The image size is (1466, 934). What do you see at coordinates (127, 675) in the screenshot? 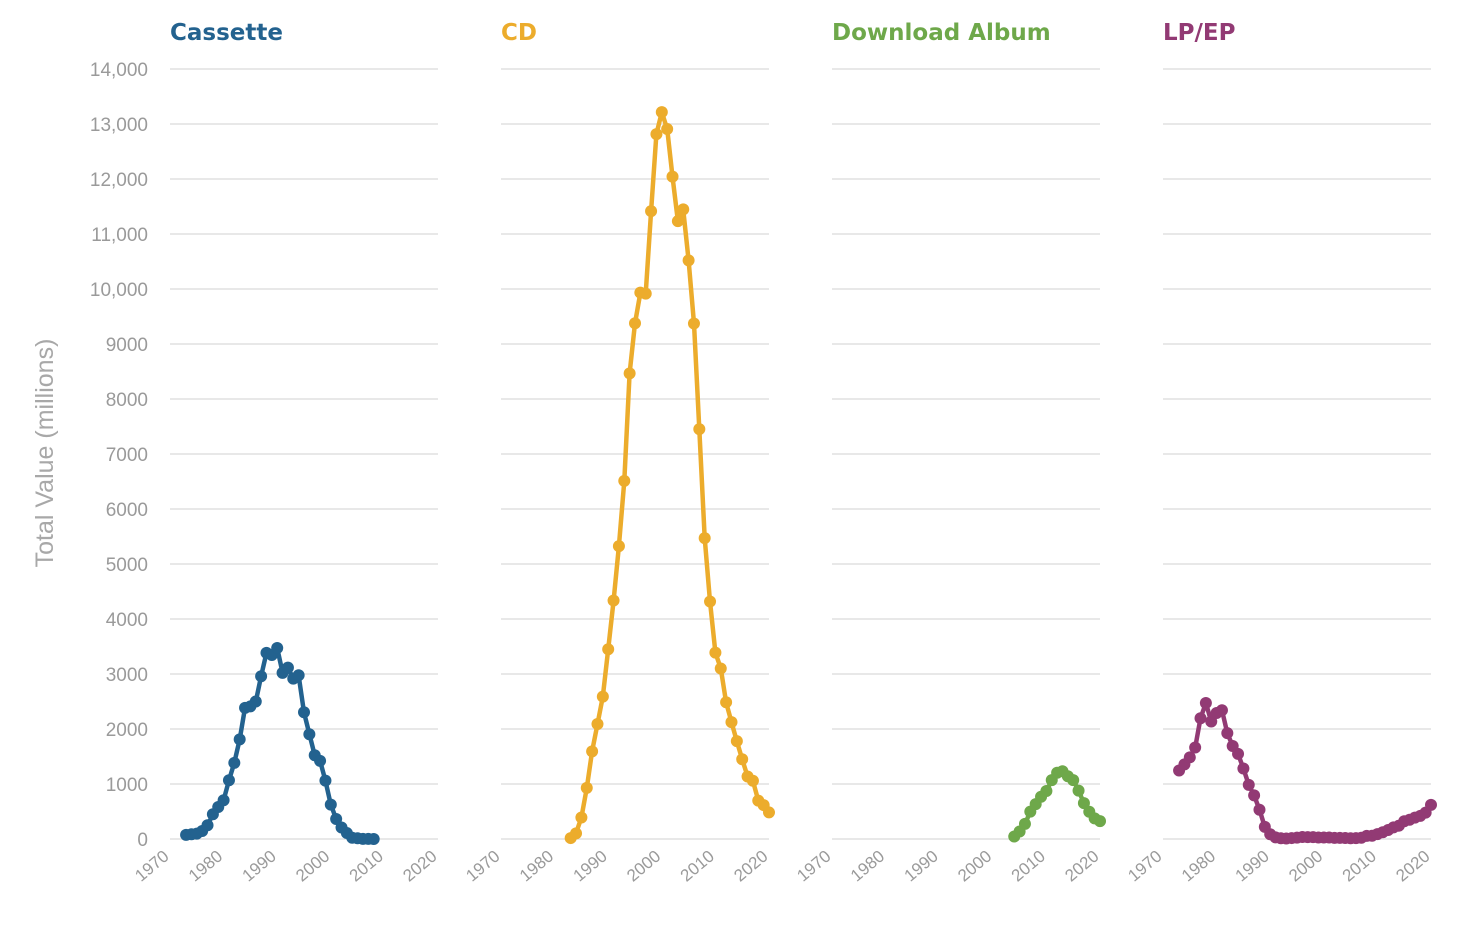
I see `y-tick-label: 3000` at bounding box center [127, 675].